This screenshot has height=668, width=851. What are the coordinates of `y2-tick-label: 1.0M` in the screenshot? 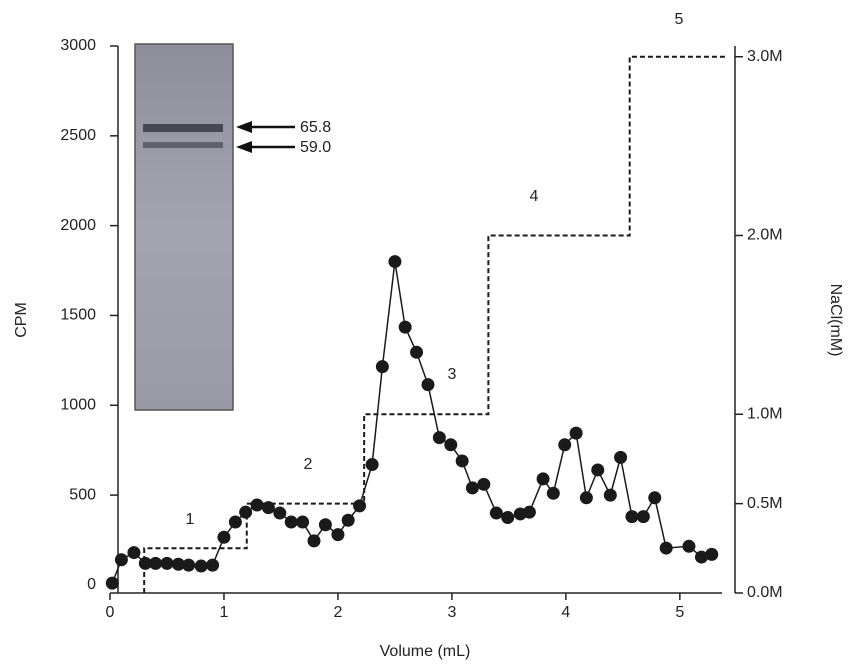 It's located at (765, 413).